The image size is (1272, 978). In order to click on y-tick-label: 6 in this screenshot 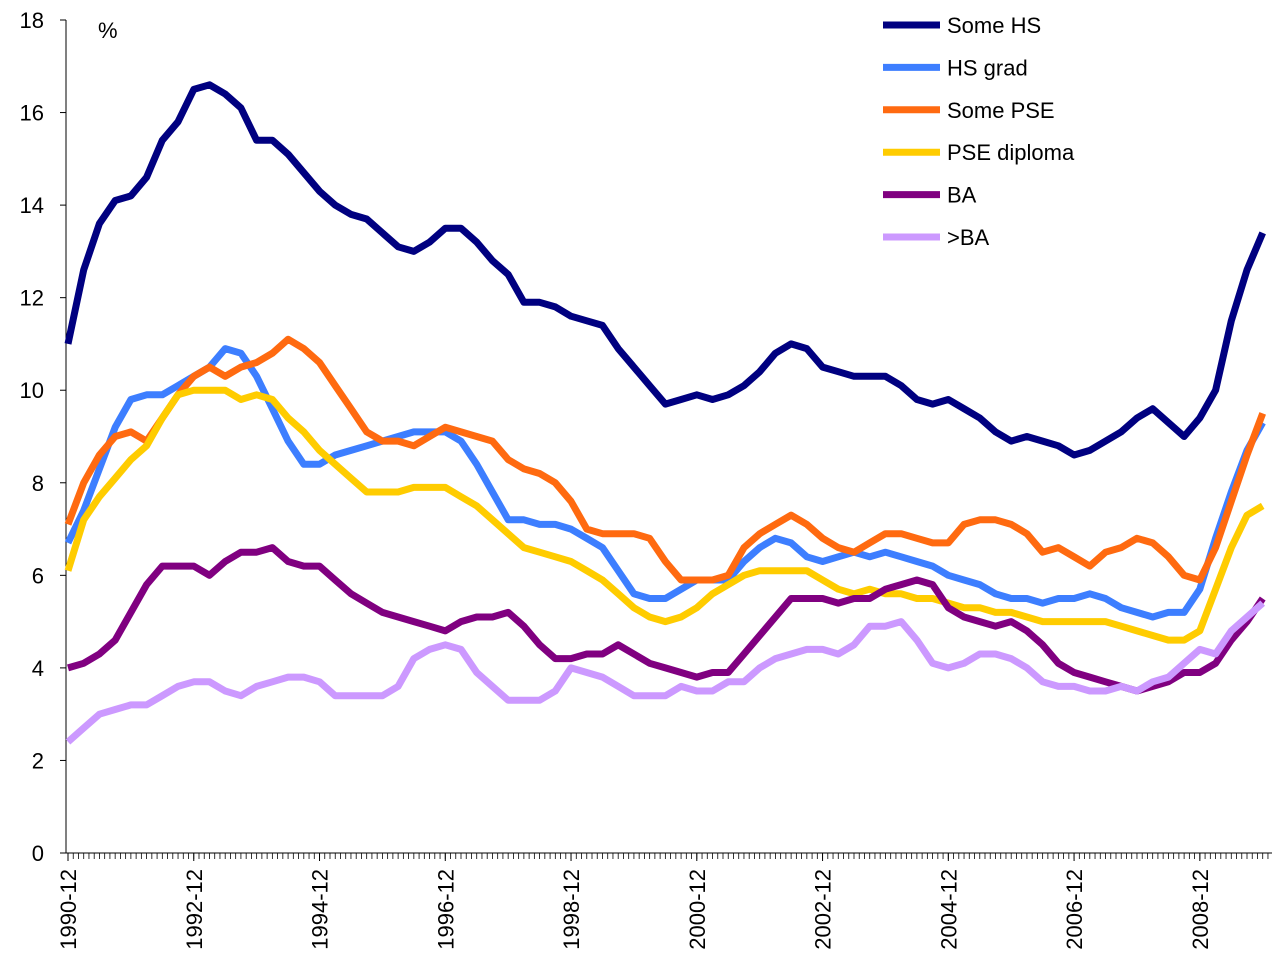, I will do `click(38, 575)`.